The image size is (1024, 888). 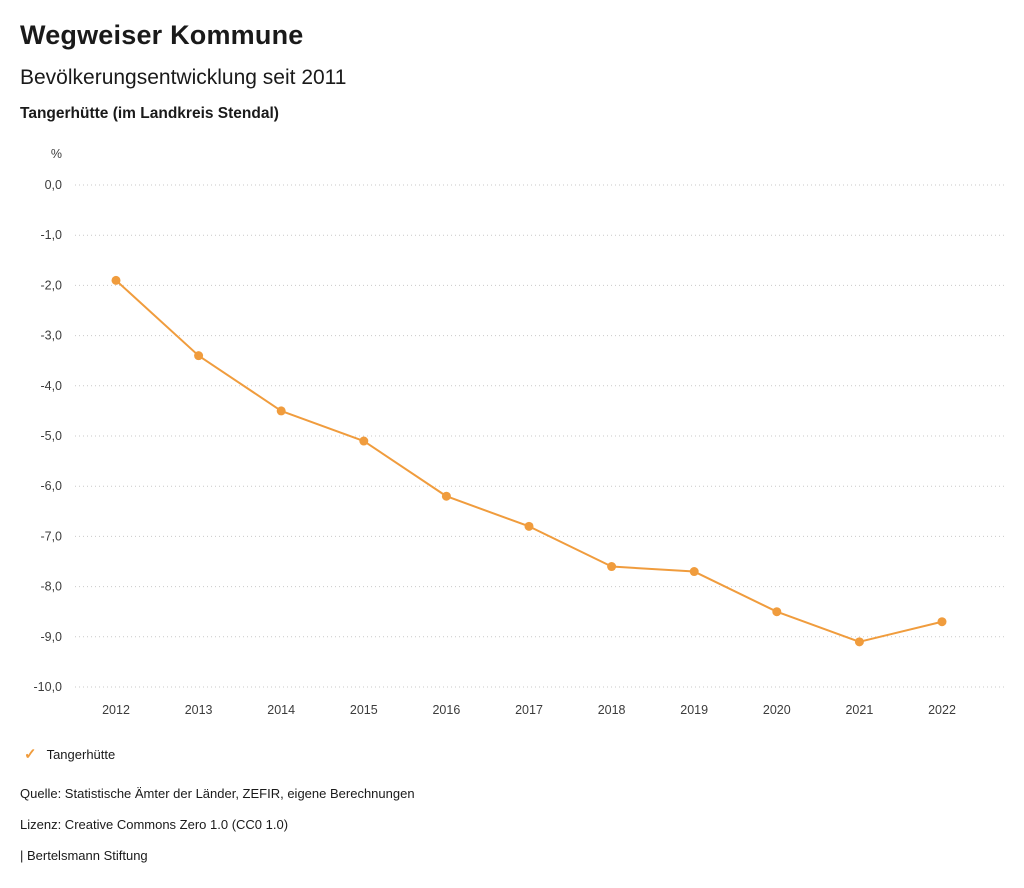 What do you see at coordinates (364, 710) in the screenshot?
I see `x-tick-label: 2015` at bounding box center [364, 710].